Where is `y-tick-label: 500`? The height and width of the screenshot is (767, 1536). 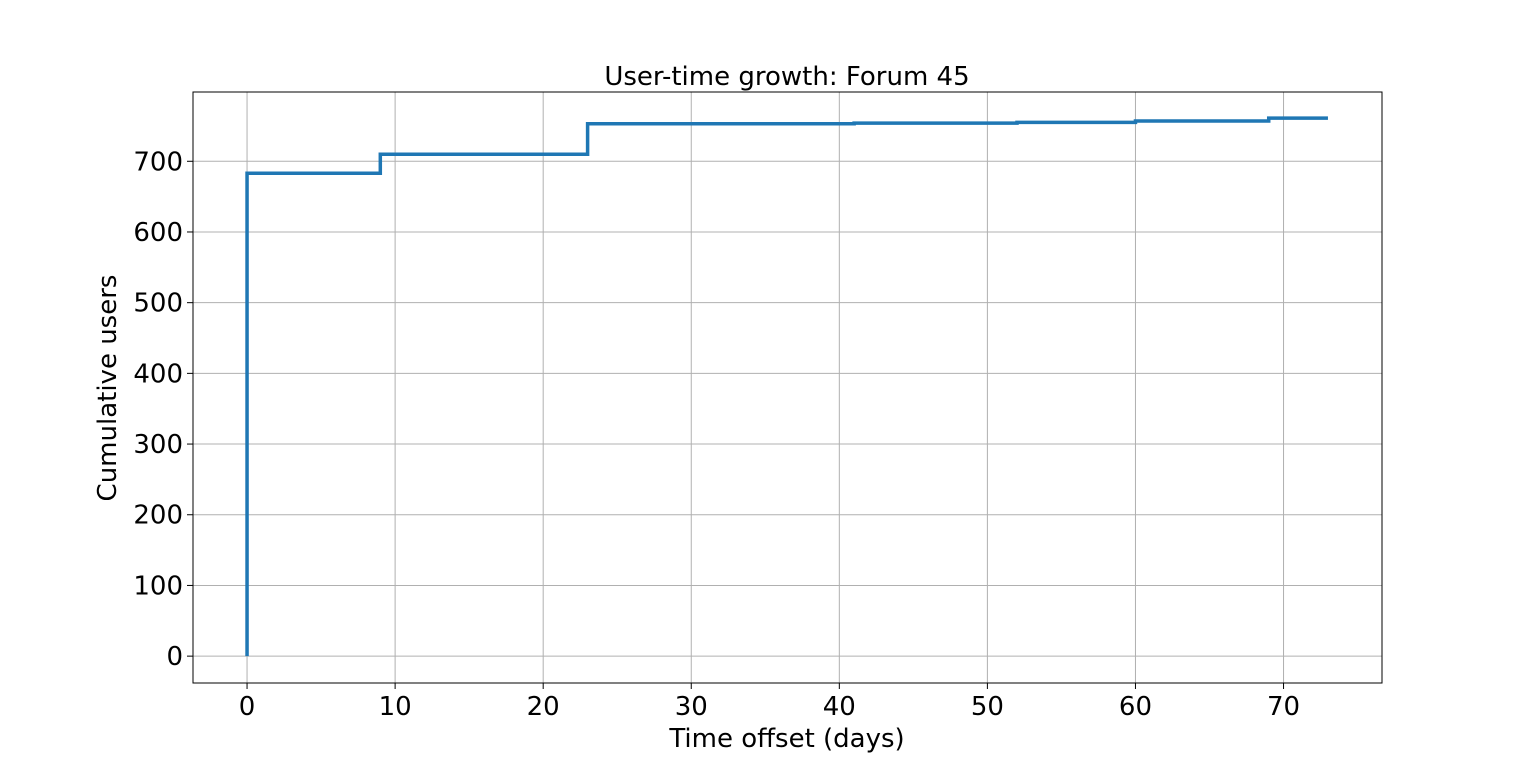
y-tick-label: 500 is located at coordinates (158, 304).